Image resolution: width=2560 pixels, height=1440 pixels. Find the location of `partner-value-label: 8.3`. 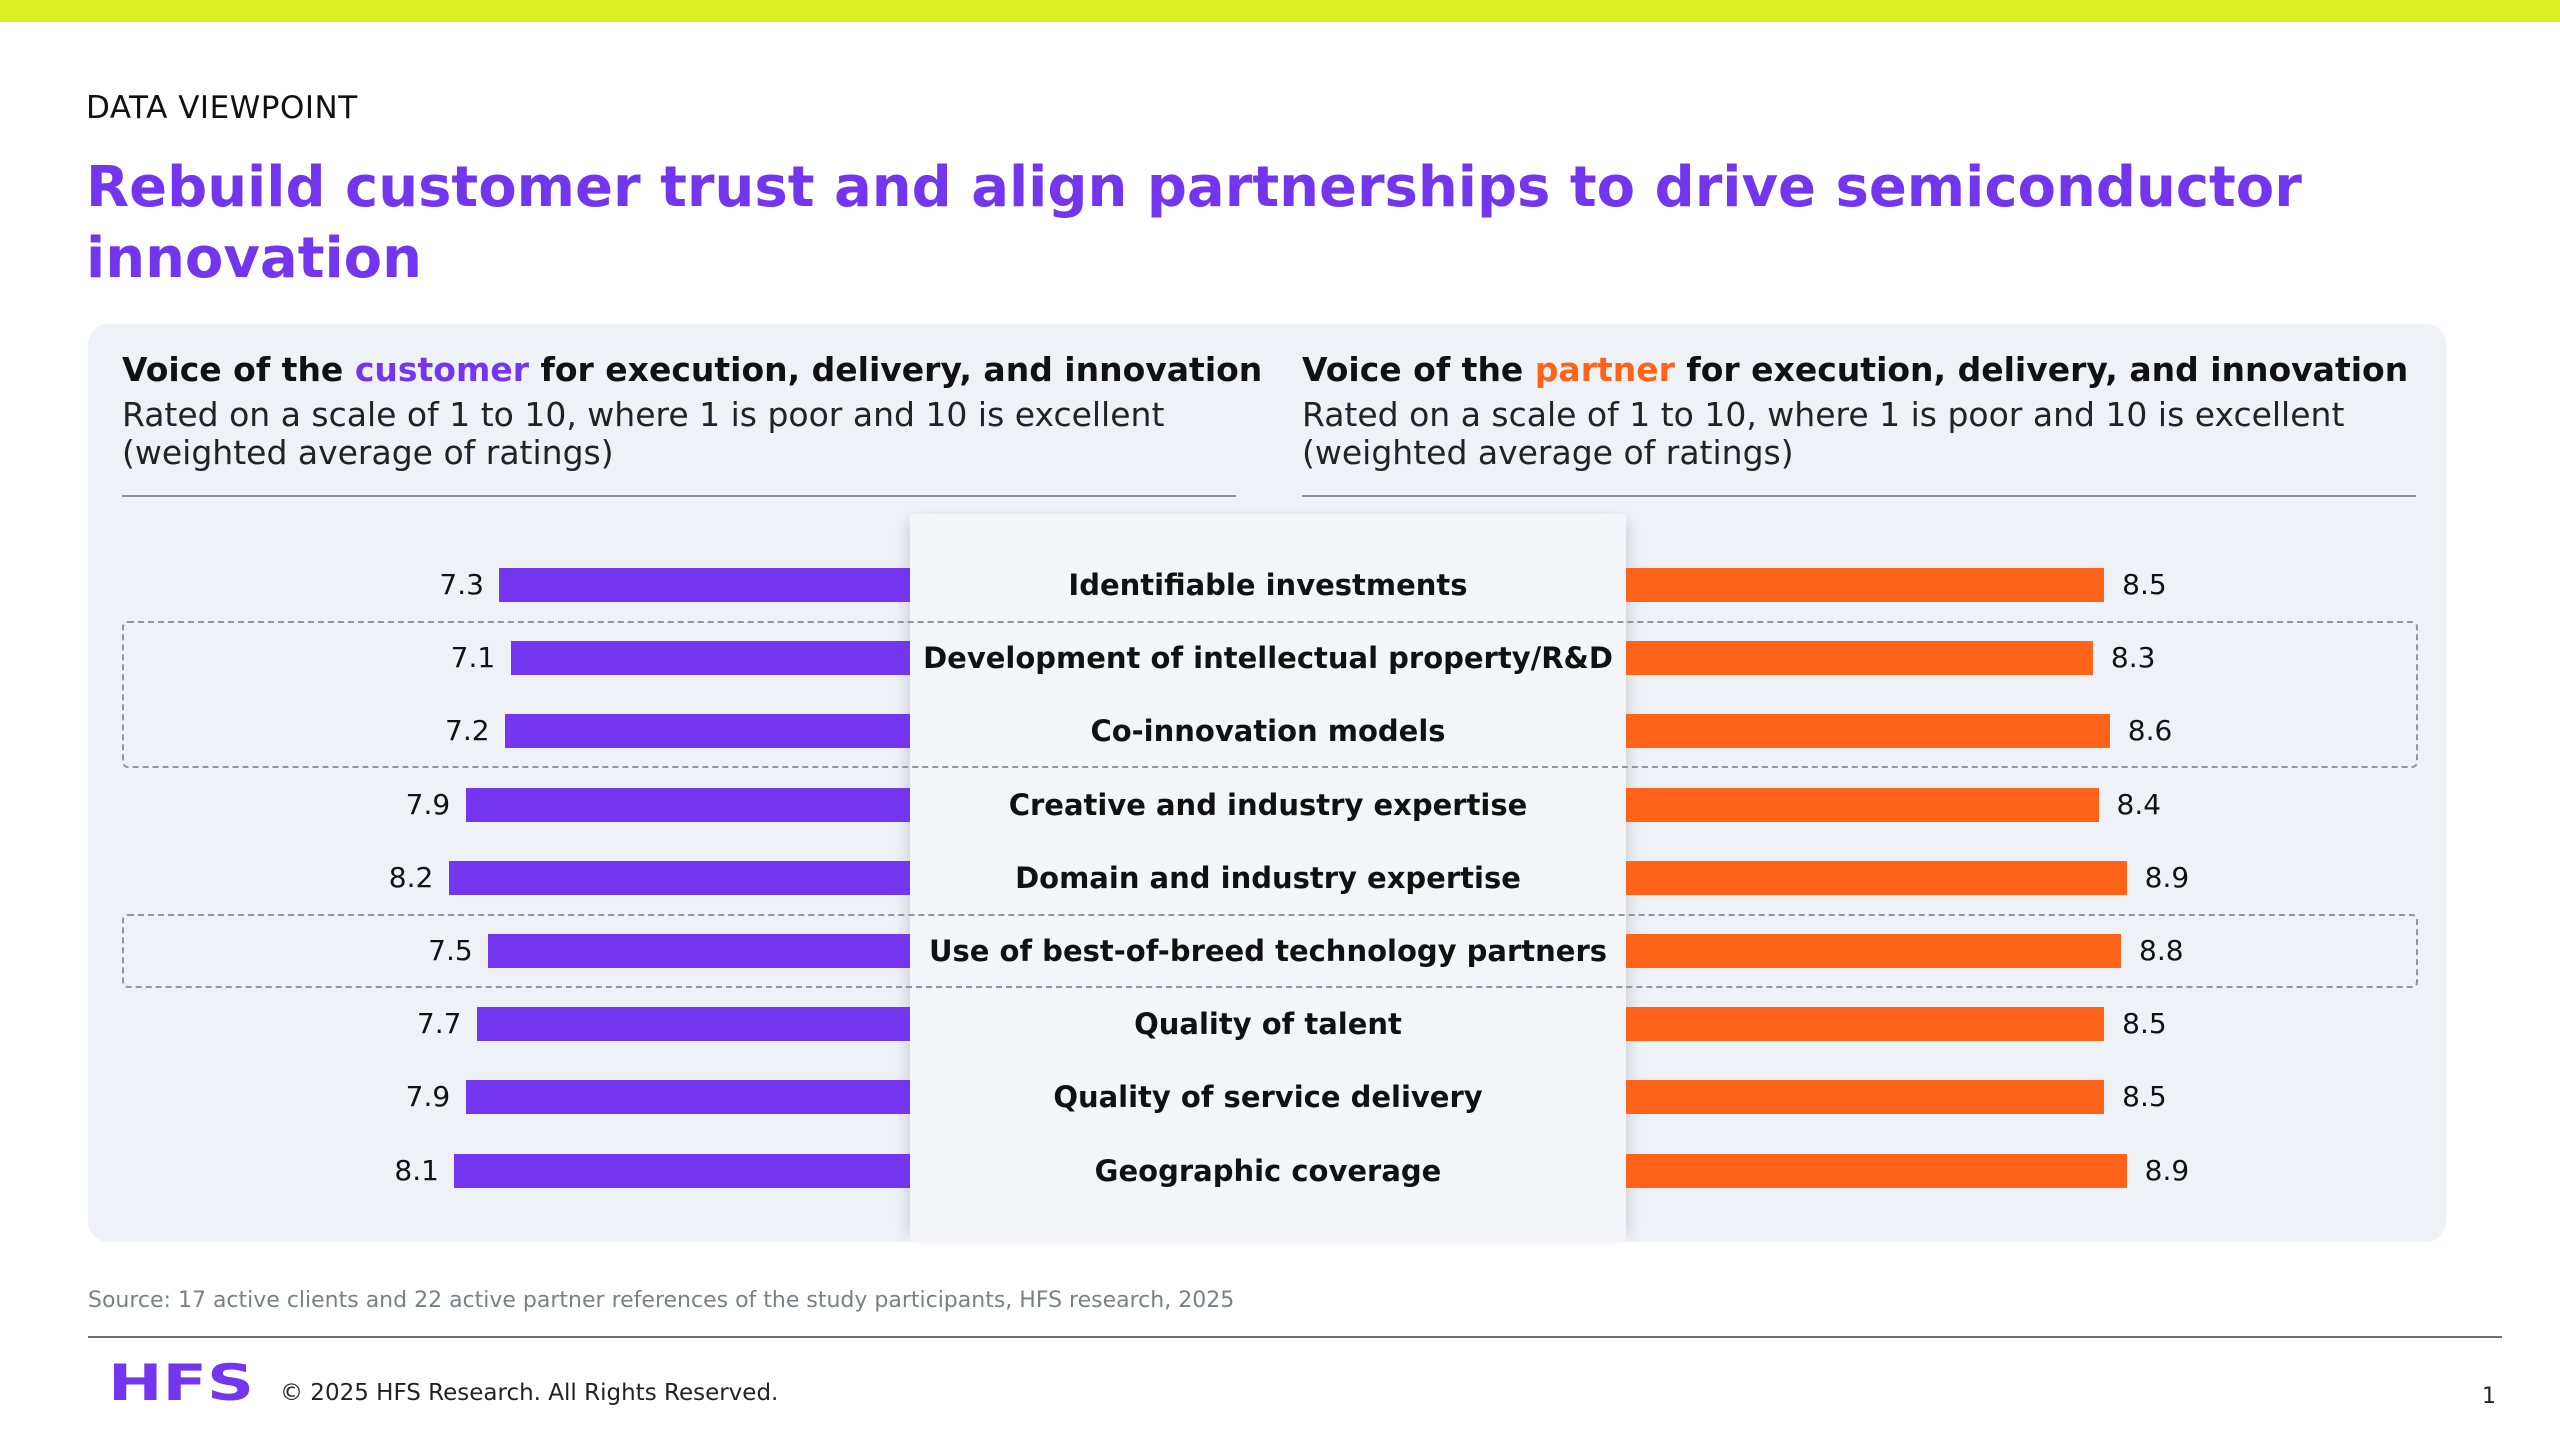

partner-value-label: 8.3 is located at coordinates (2133, 658).